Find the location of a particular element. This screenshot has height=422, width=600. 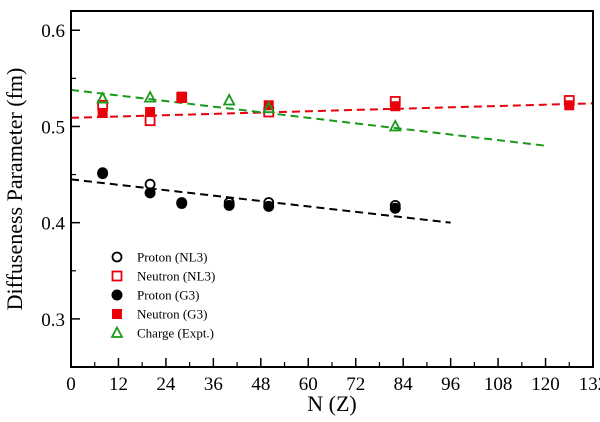

x-axis-title: N (Z) is located at coordinates (331, 403).